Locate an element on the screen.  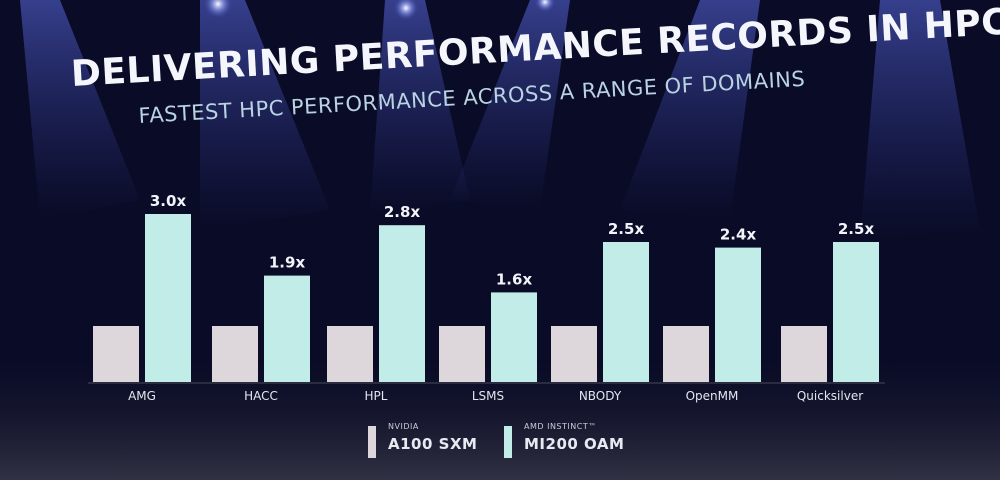
bar-nvidia-nbody is located at coordinates (574, 354).